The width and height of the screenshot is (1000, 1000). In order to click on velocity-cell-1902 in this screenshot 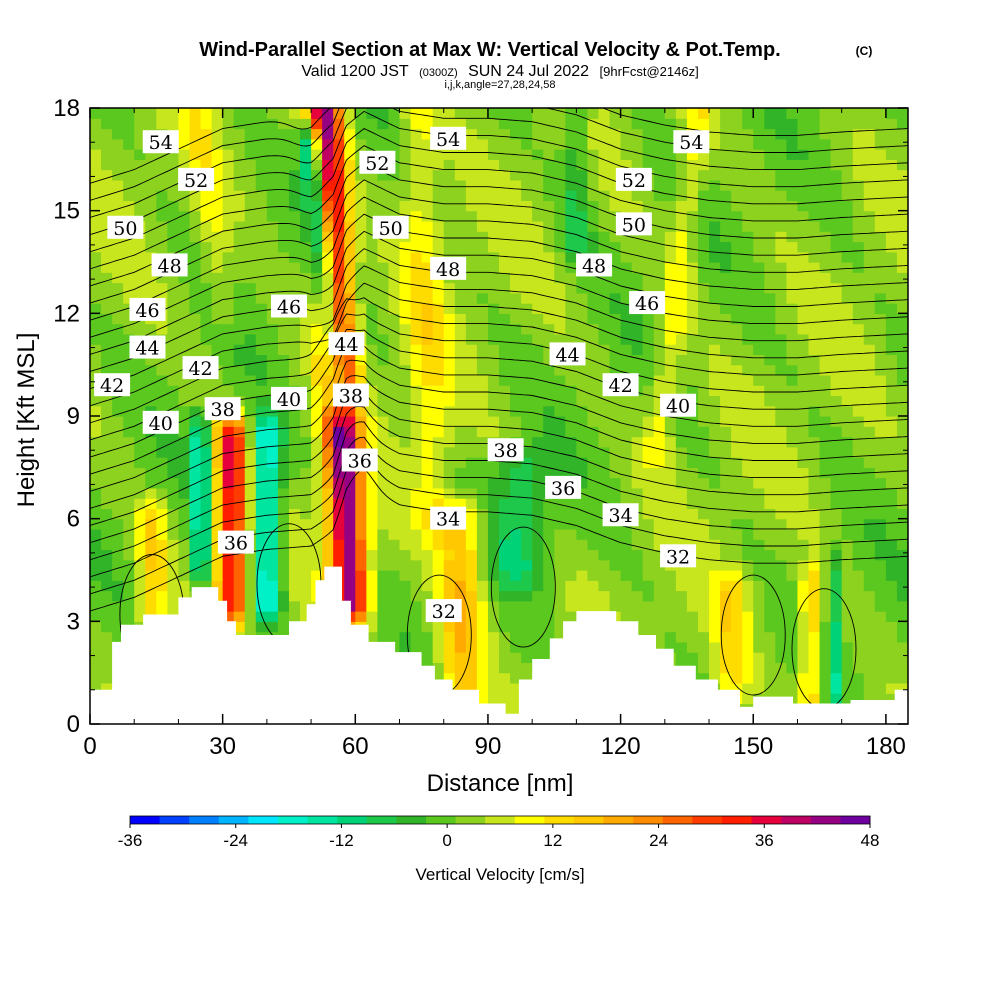, I will do `click(670, 462)`.